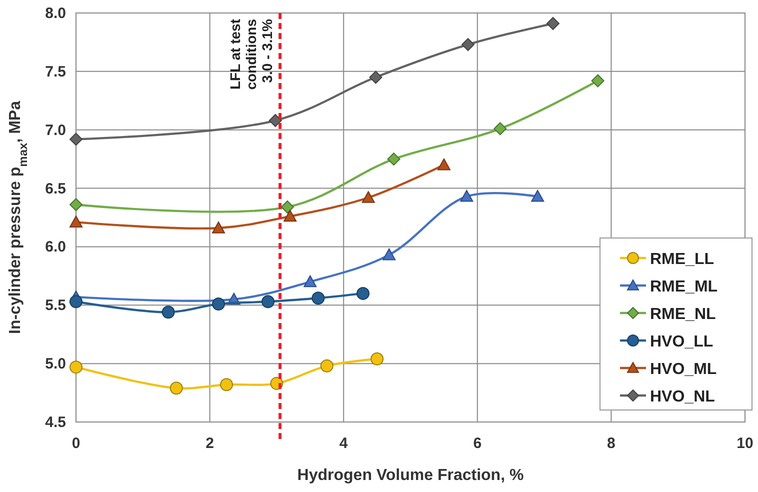 The height and width of the screenshot is (492, 758). Describe the element at coordinates (251, 54) in the screenshot. I see `ref-line-label: LFL at test conditions 3.0 - 3.1%` at that location.